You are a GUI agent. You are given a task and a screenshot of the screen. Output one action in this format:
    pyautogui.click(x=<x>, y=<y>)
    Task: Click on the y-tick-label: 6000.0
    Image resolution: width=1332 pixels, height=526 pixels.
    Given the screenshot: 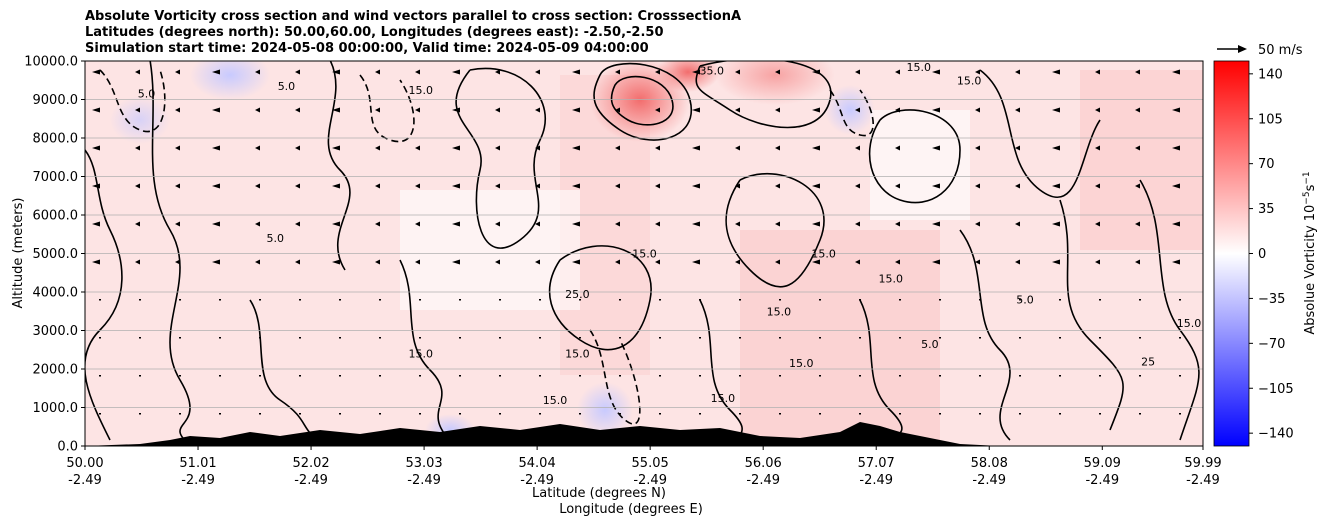 What is the action you would take?
    pyautogui.click(x=56, y=216)
    